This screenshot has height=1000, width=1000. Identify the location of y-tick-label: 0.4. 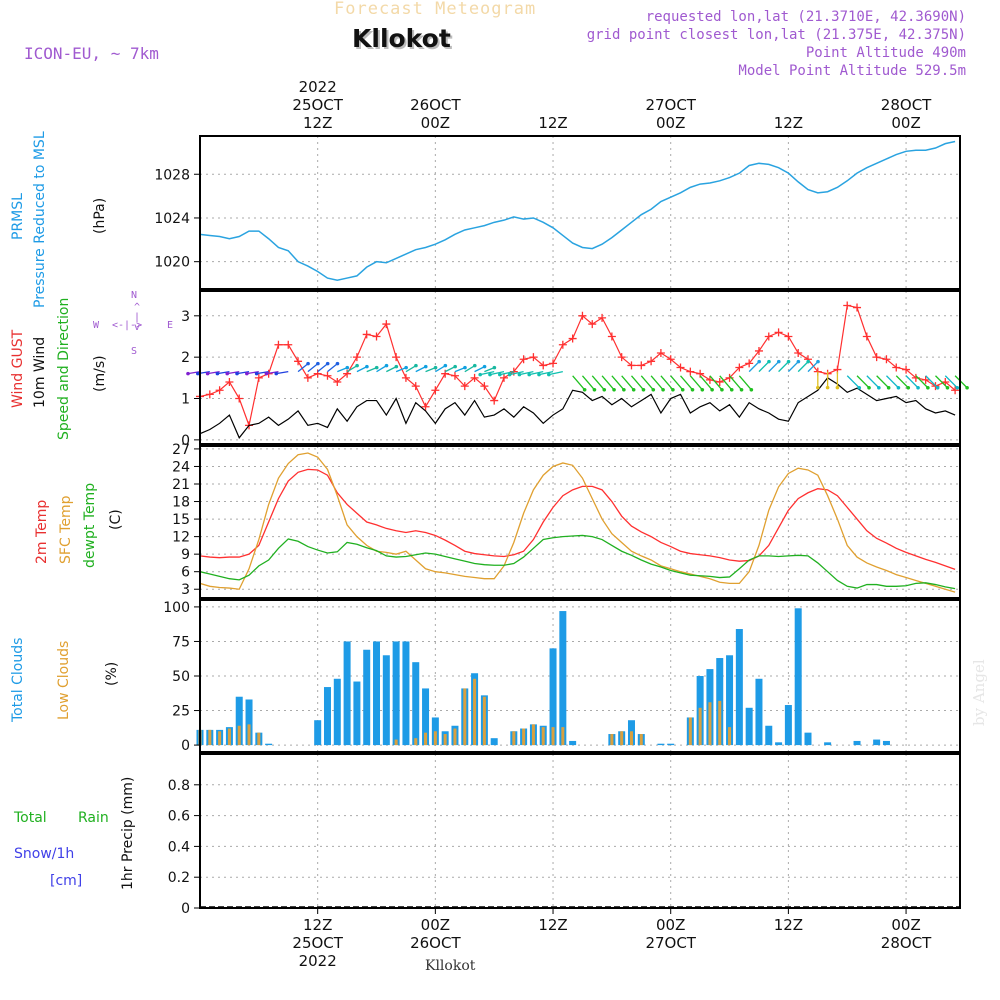
(179, 847).